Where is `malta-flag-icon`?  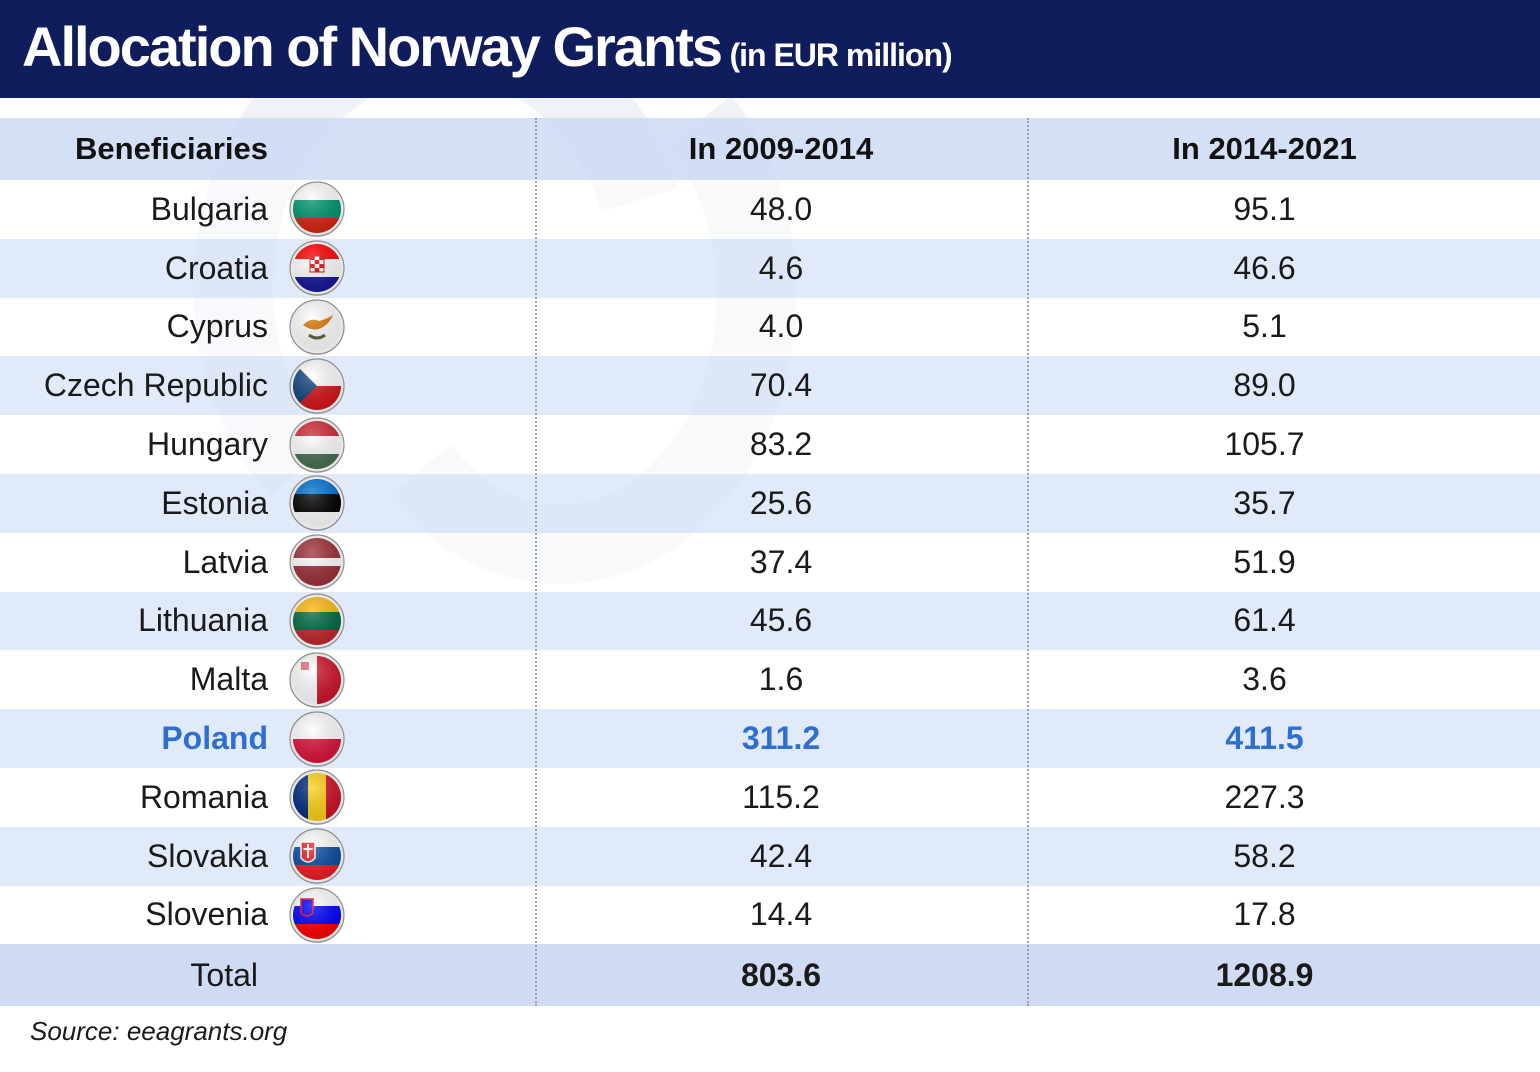
malta-flag-icon is located at coordinates (317, 680).